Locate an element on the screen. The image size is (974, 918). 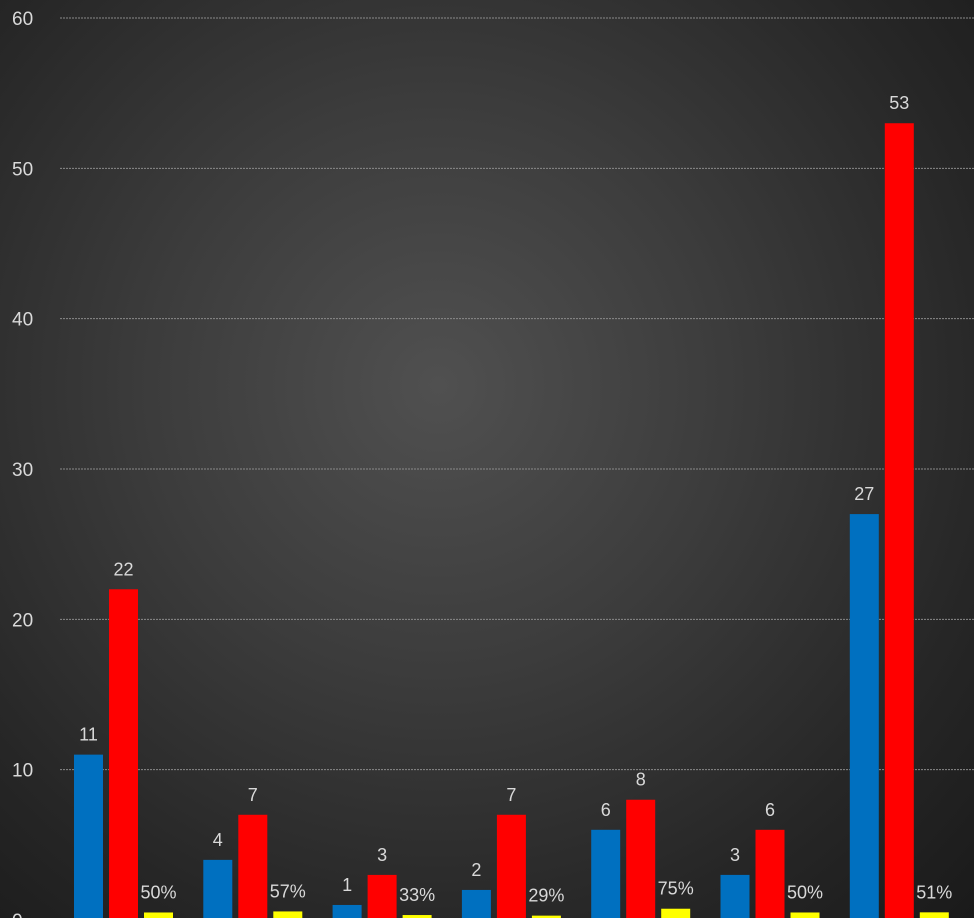
data-label-series-2: 53 is located at coordinates (899, 103).